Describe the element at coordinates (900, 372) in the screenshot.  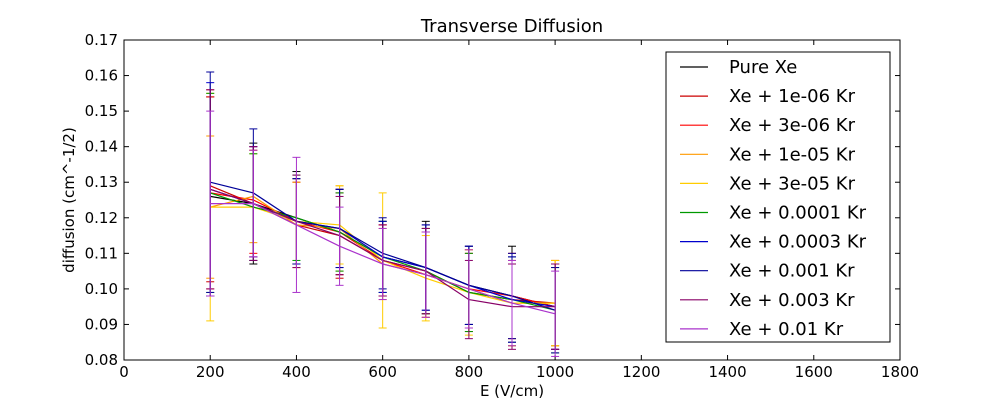
I see `x-tick-label: 1800` at that location.